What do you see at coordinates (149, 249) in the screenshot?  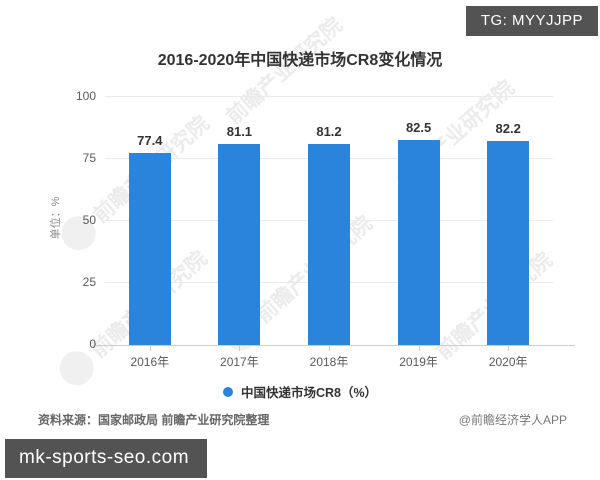 I see `bar-2016年` at bounding box center [149, 249].